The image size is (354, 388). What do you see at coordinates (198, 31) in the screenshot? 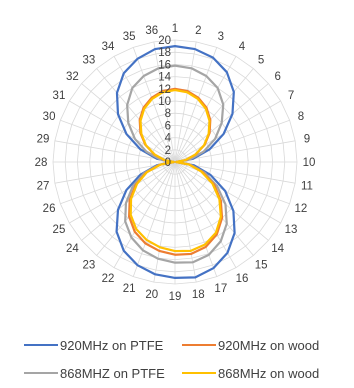
I see `category-label-2: 2` at bounding box center [198, 31].